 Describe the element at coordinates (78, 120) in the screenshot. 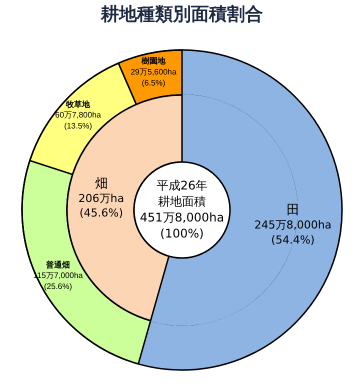

I see `data-label: 60万7,800ha (13.5%)` at that location.